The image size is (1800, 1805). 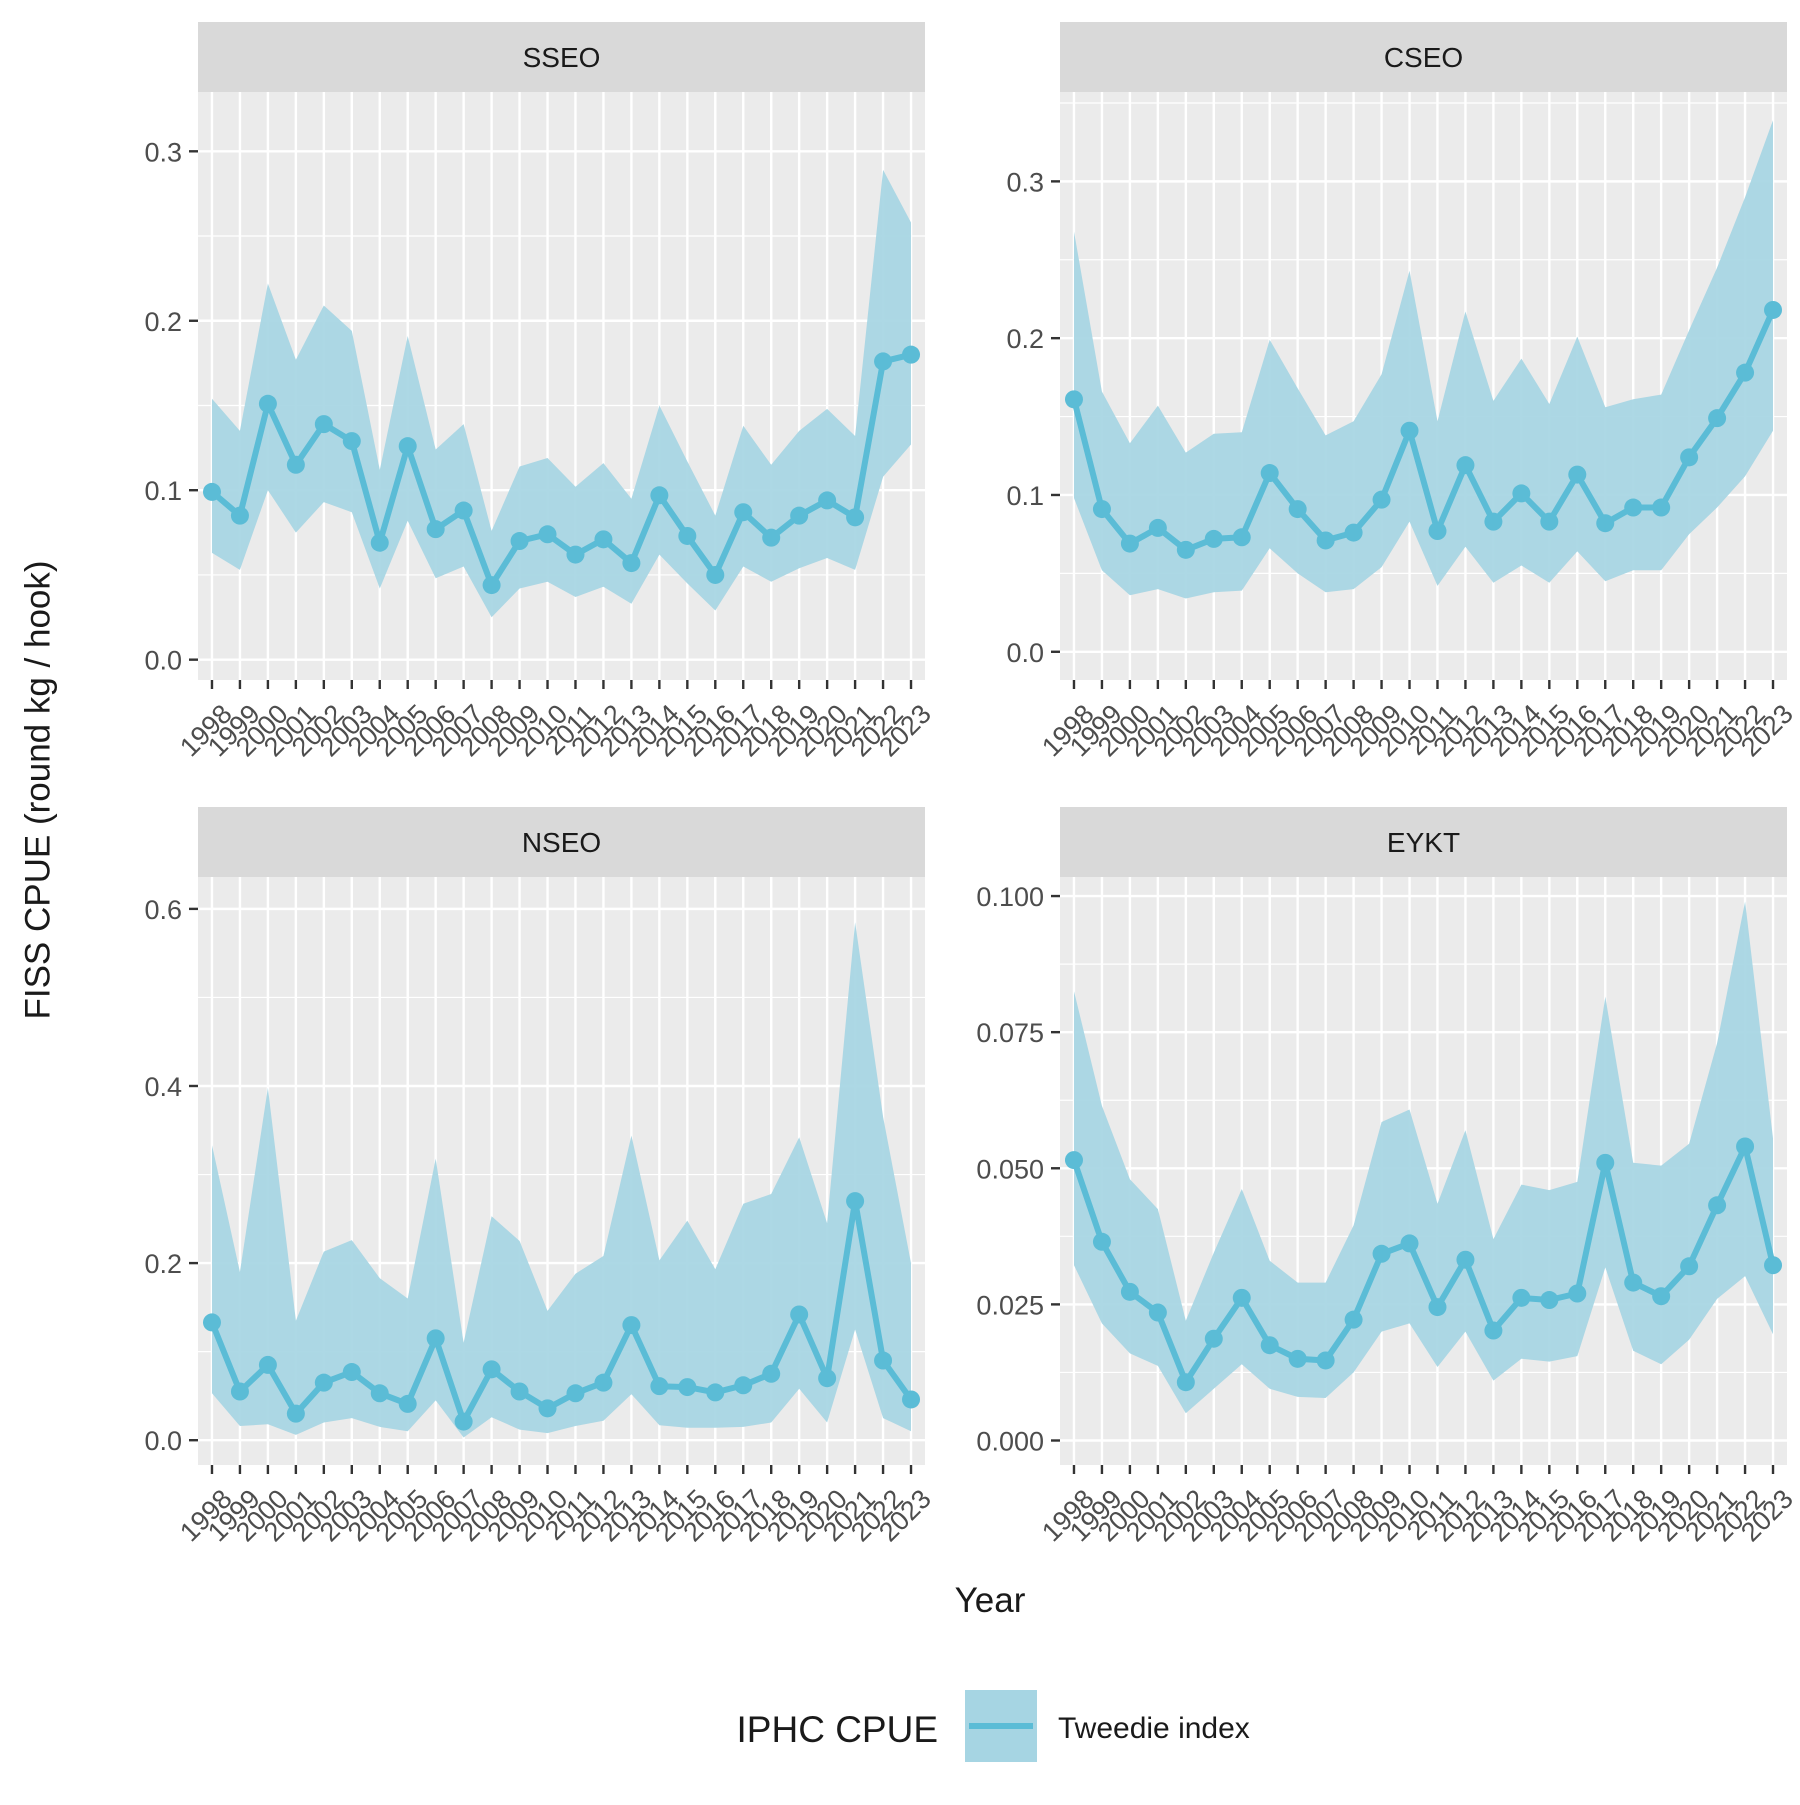 I want to click on y-axis-title: FISS CPUE (round kg / hook), so click(x=37, y=789).